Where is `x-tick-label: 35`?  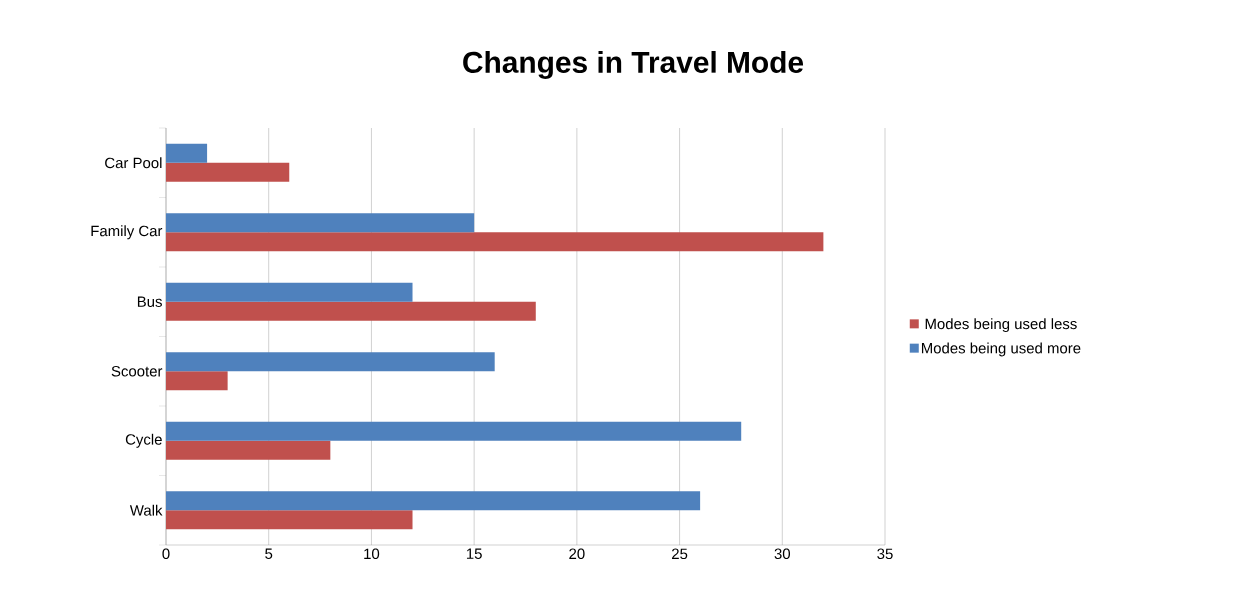 x-tick-label: 35 is located at coordinates (885, 554).